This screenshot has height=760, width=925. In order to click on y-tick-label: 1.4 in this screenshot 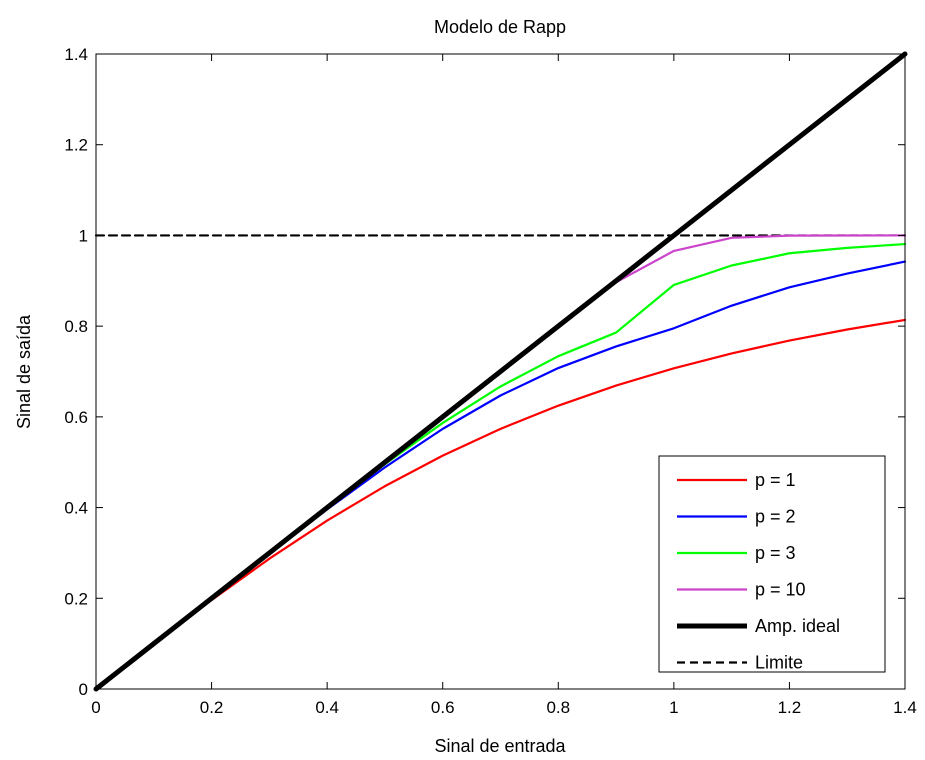, I will do `click(76, 54)`.